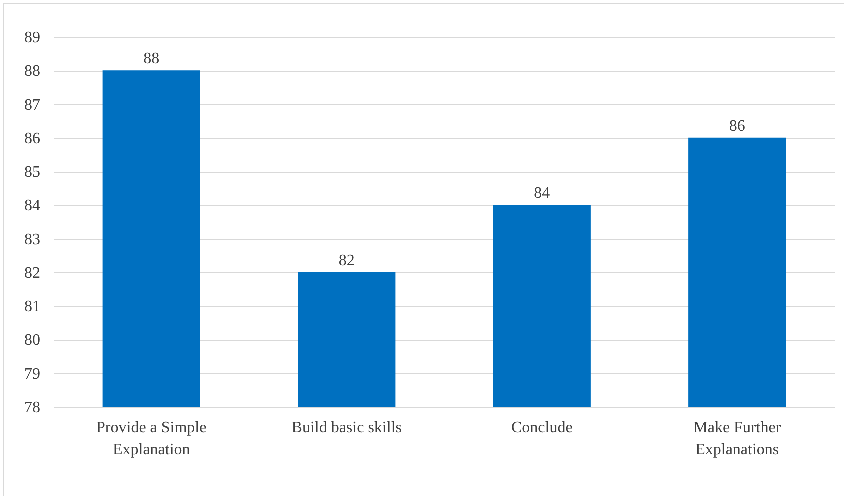 This screenshot has height=501, width=849. What do you see at coordinates (32, 139) in the screenshot?
I see `y-tick-label: 86` at bounding box center [32, 139].